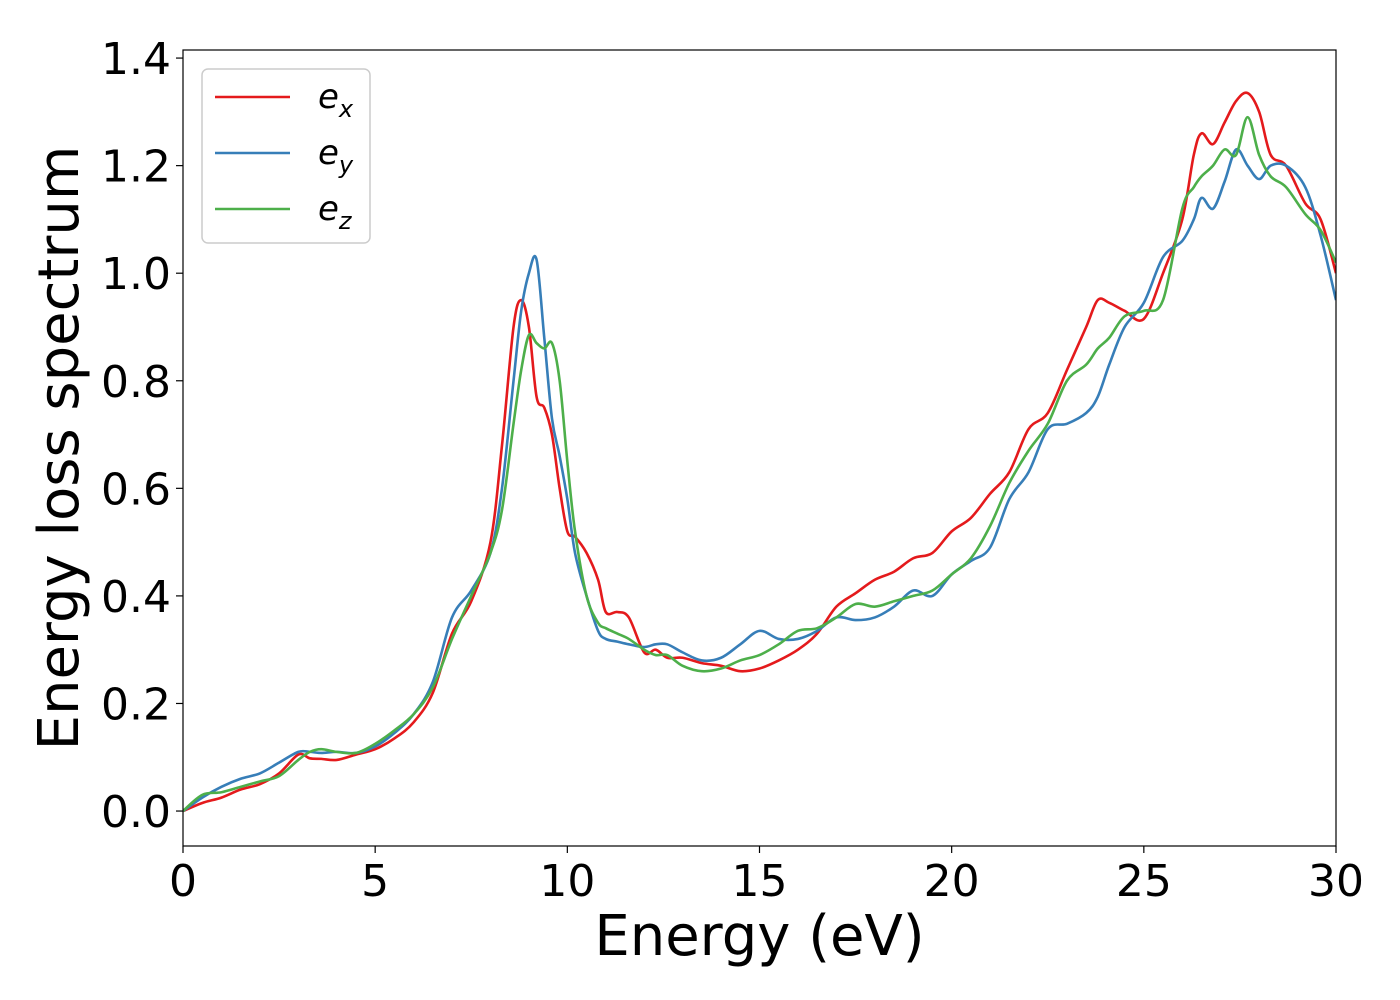 This screenshot has height=1000, width=1400. What do you see at coordinates (336, 156) in the screenshot?
I see `legend-label-y: ey` at bounding box center [336, 156].